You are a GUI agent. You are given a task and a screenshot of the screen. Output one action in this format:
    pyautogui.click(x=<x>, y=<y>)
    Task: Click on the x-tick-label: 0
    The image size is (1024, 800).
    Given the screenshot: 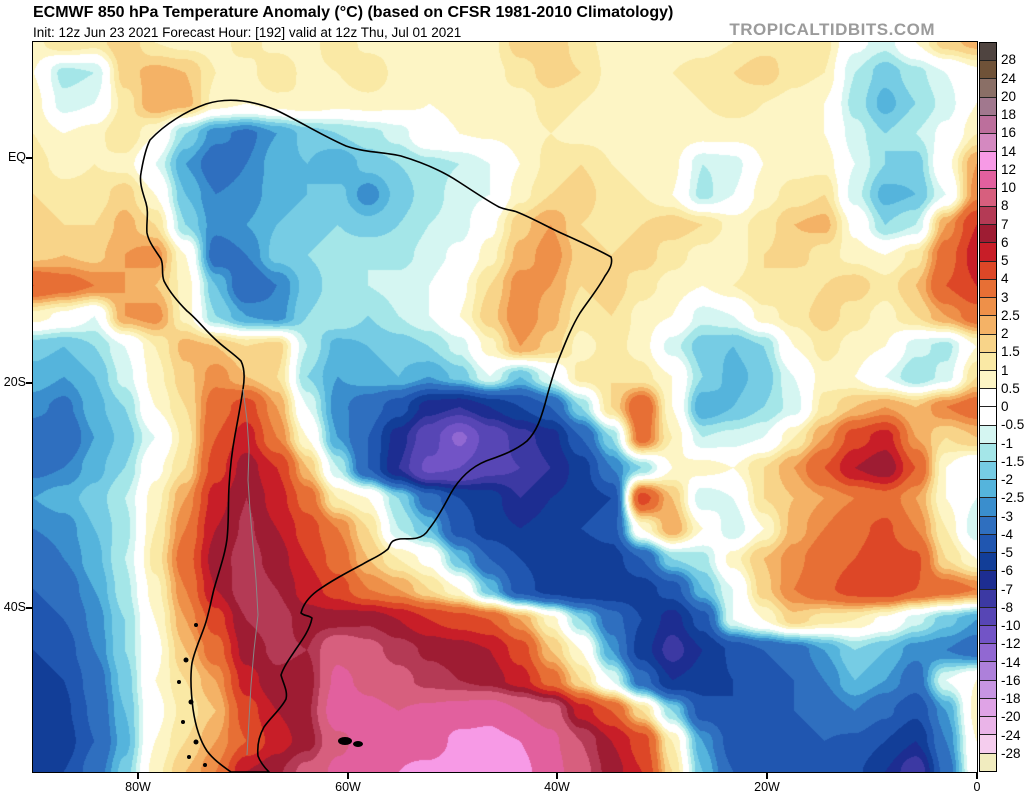 What is the action you would take?
    pyautogui.click(x=977, y=787)
    